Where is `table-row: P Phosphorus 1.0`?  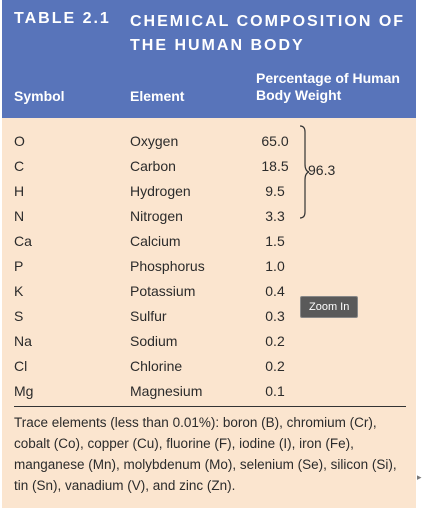
table-row: P Phosphorus 1.0 is located at coordinates (209, 268).